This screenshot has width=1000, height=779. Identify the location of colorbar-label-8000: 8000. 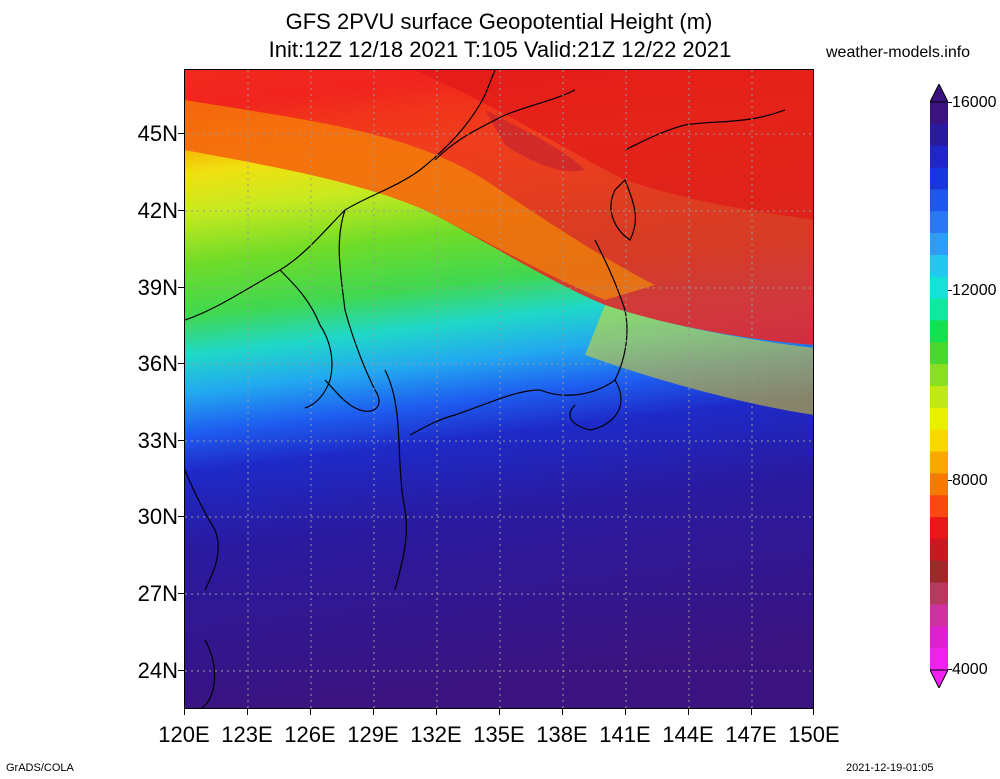
(970, 480).